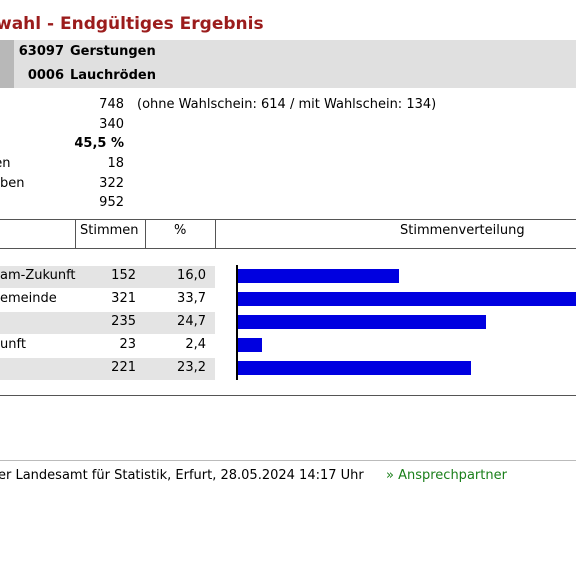 The image size is (576, 576). I want to click on table-bottom-rule, so click(288, 395).